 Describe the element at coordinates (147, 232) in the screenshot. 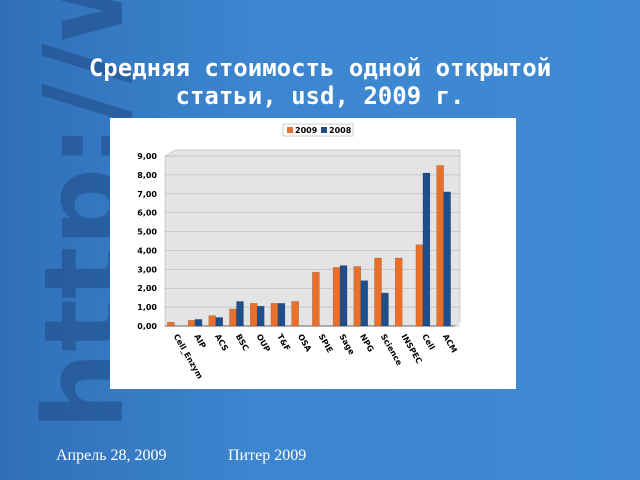

I see `y-tick-label: 5,00` at that location.